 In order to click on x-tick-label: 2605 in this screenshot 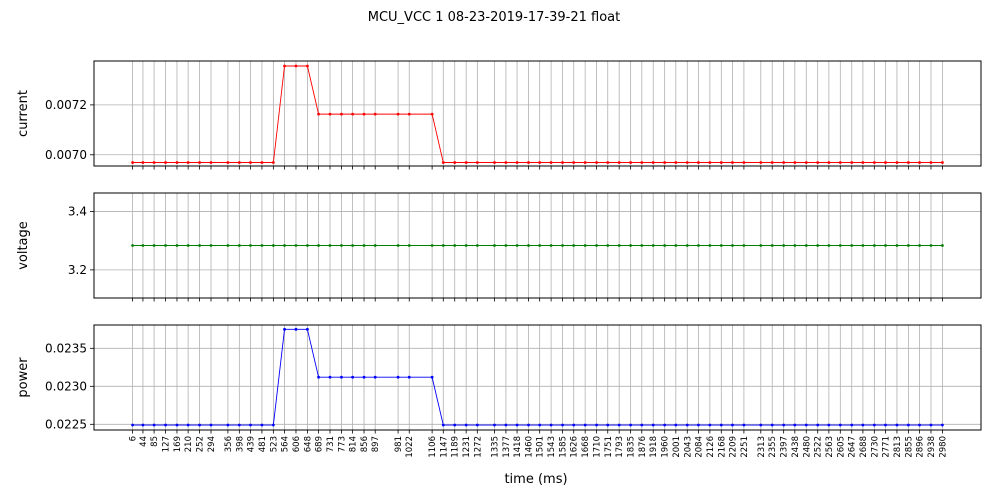, I will do `click(841, 447)`.